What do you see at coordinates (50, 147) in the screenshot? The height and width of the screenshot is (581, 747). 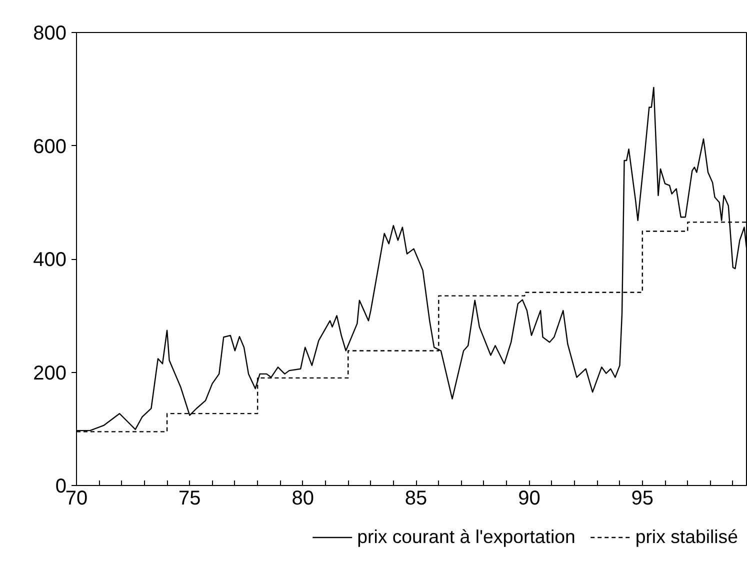 I see `y-tick-label: 600` at bounding box center [50, 147].